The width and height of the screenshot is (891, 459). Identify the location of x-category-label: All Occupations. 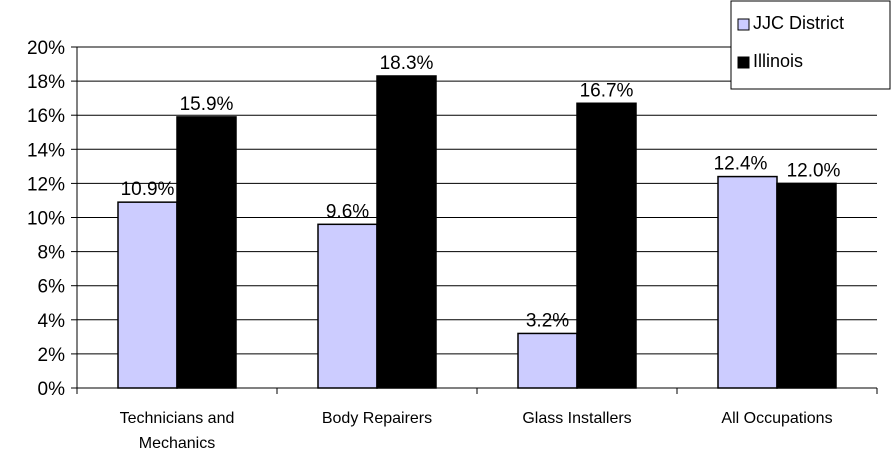
(776, 418).